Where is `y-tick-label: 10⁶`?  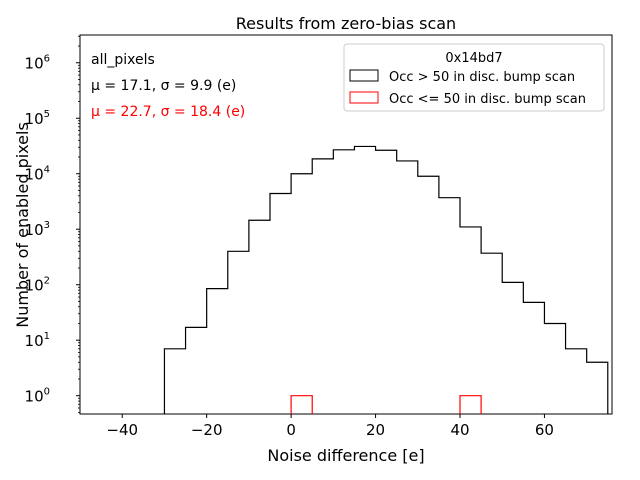 y-tick-label: 10⁶ is located at coordinates (37, 63).